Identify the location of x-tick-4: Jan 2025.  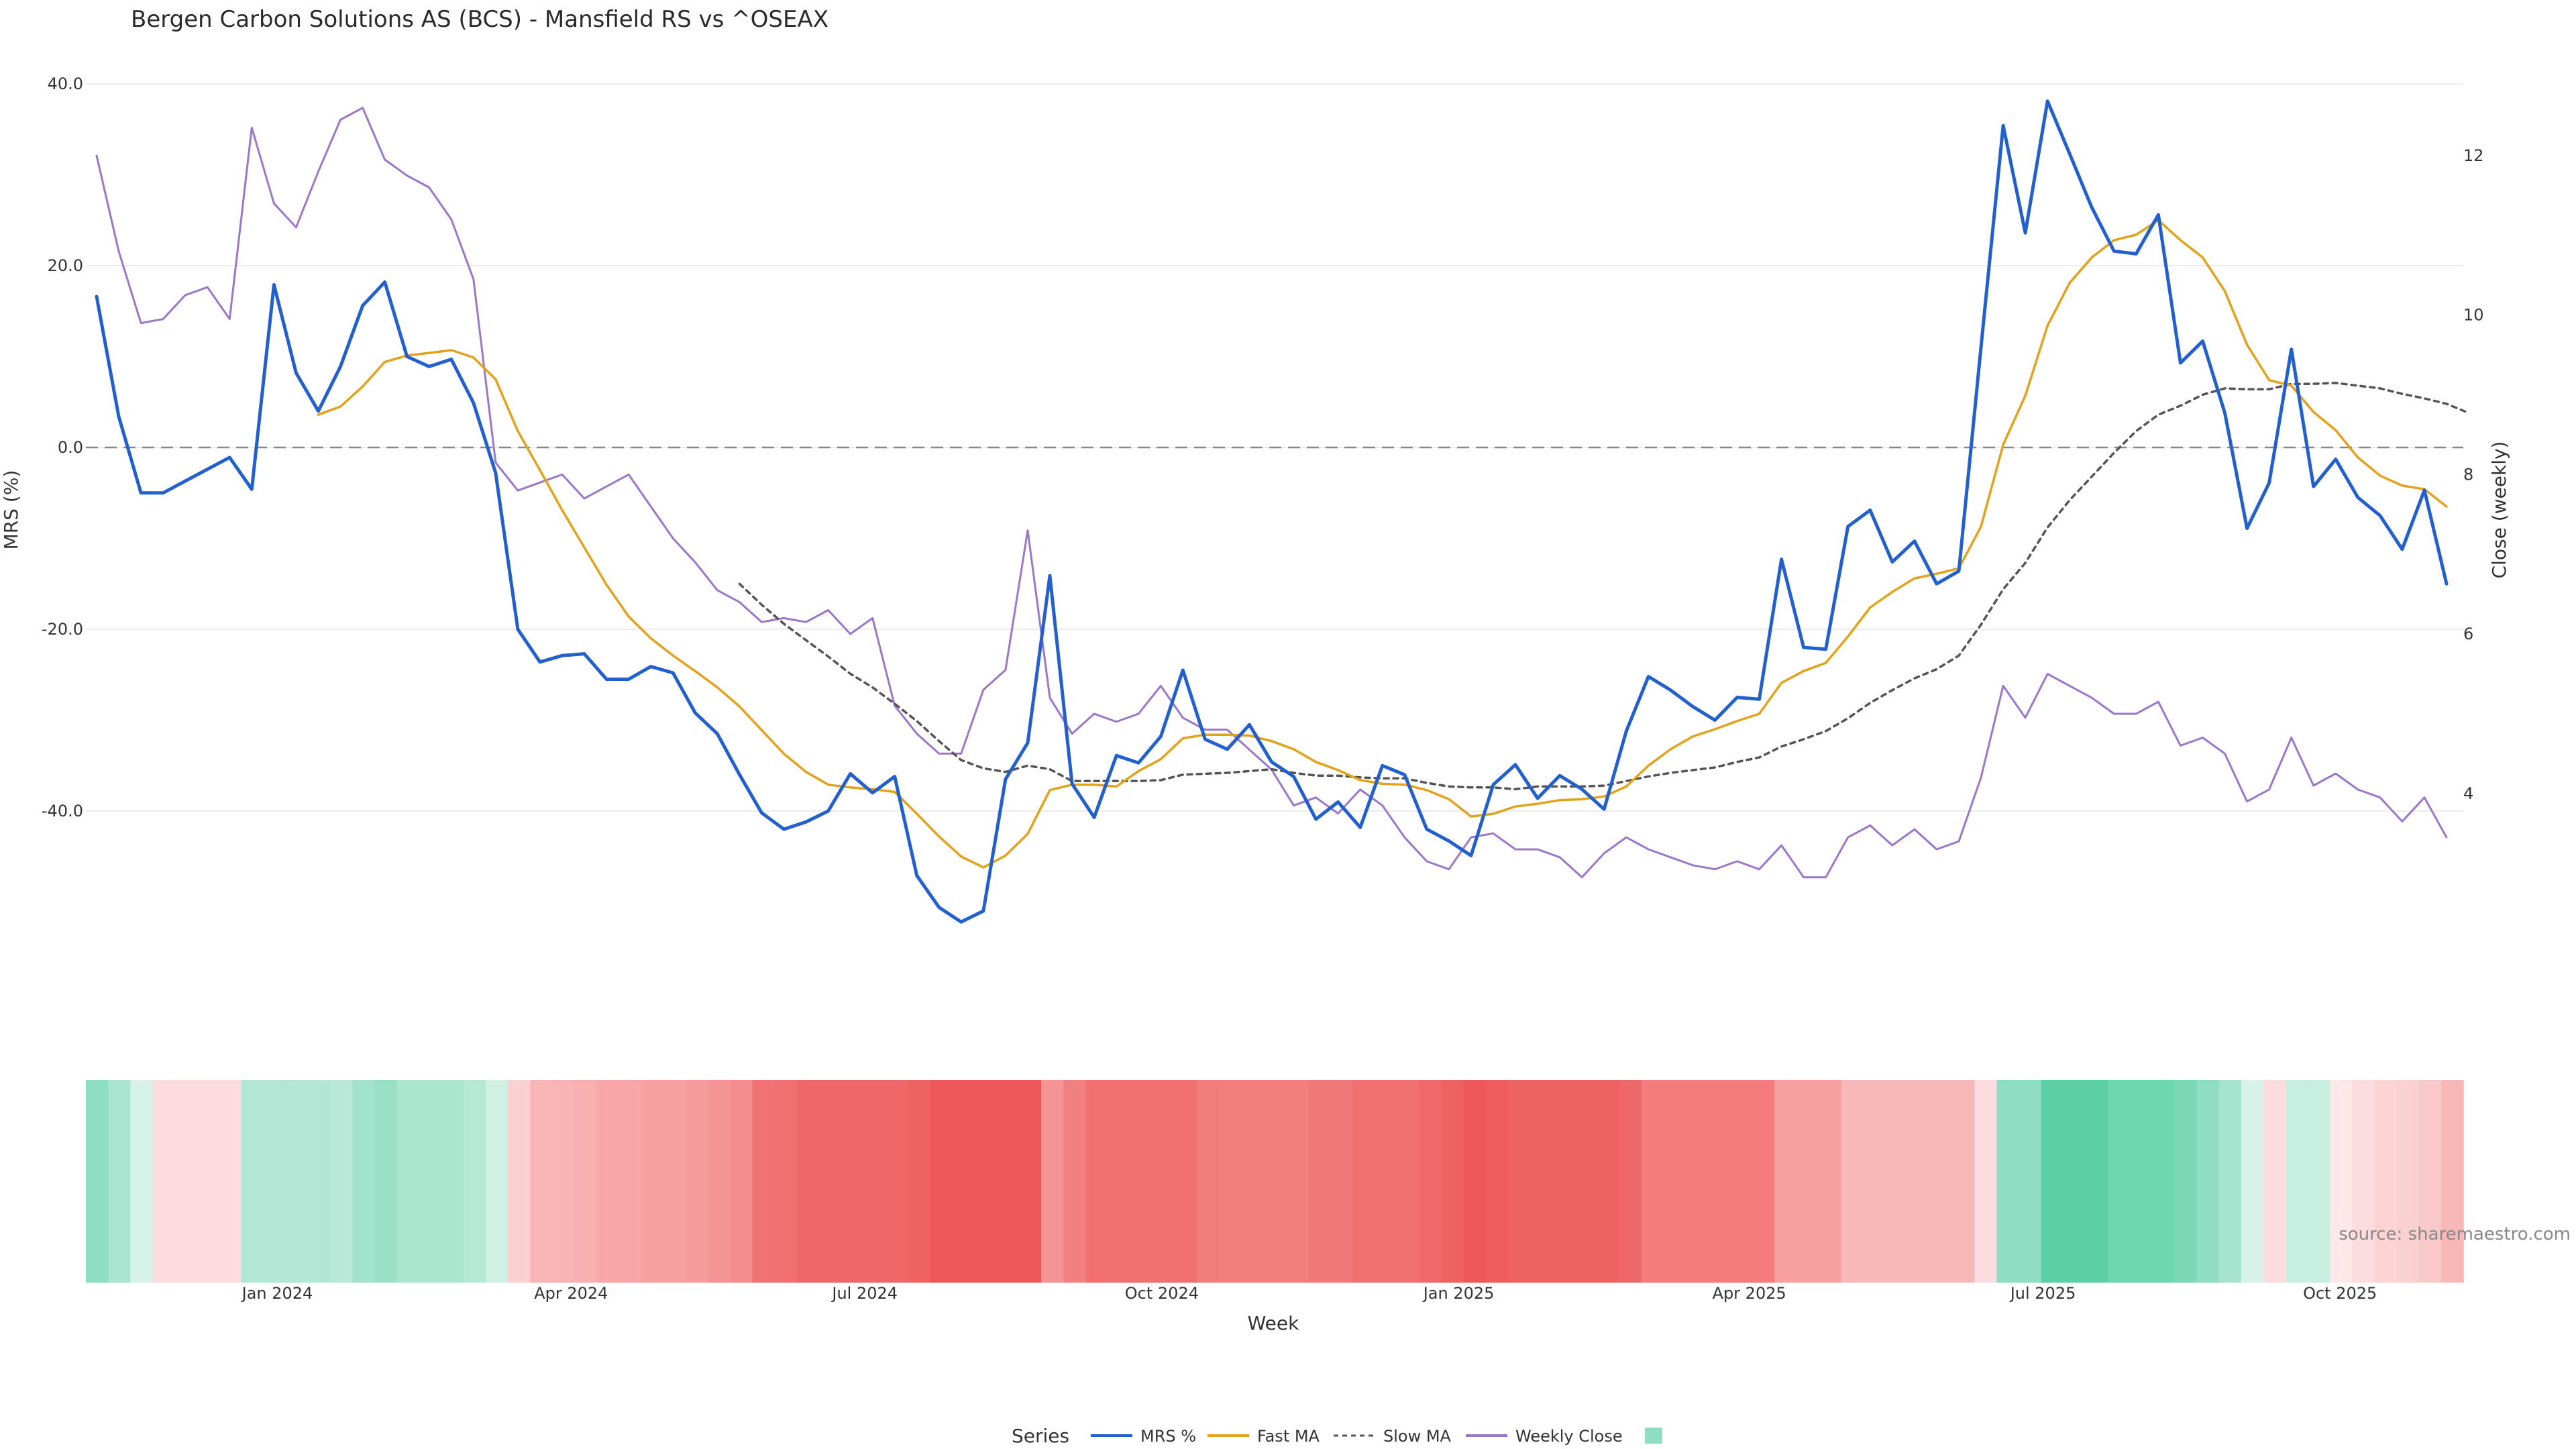
(1458, 1293).